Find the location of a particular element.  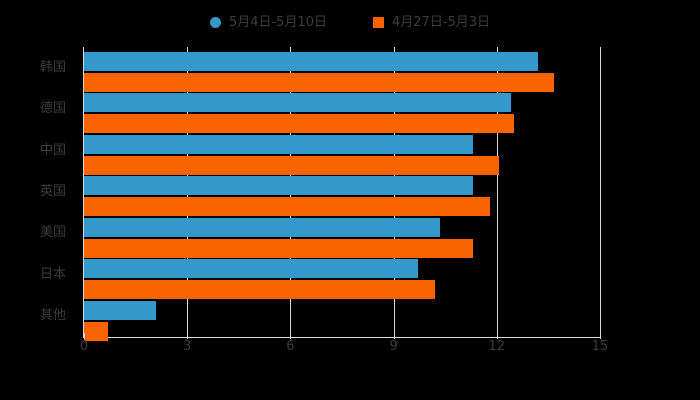

y-axis-label-3: 英国 is located at coordinates (52, 191).